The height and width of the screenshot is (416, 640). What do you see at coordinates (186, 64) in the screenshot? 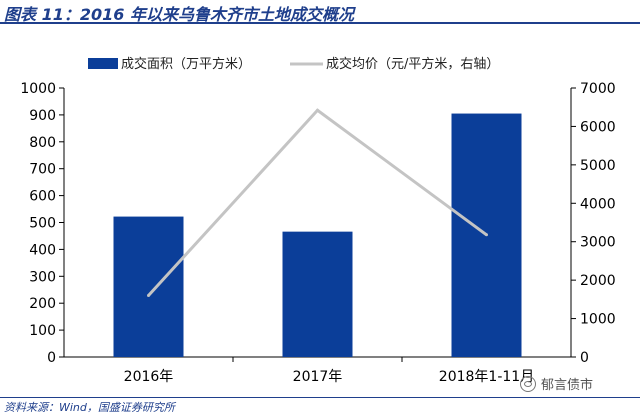
I see `legend-bar-label: 成交面积（万平方米）` at bounding box center [186, 64].